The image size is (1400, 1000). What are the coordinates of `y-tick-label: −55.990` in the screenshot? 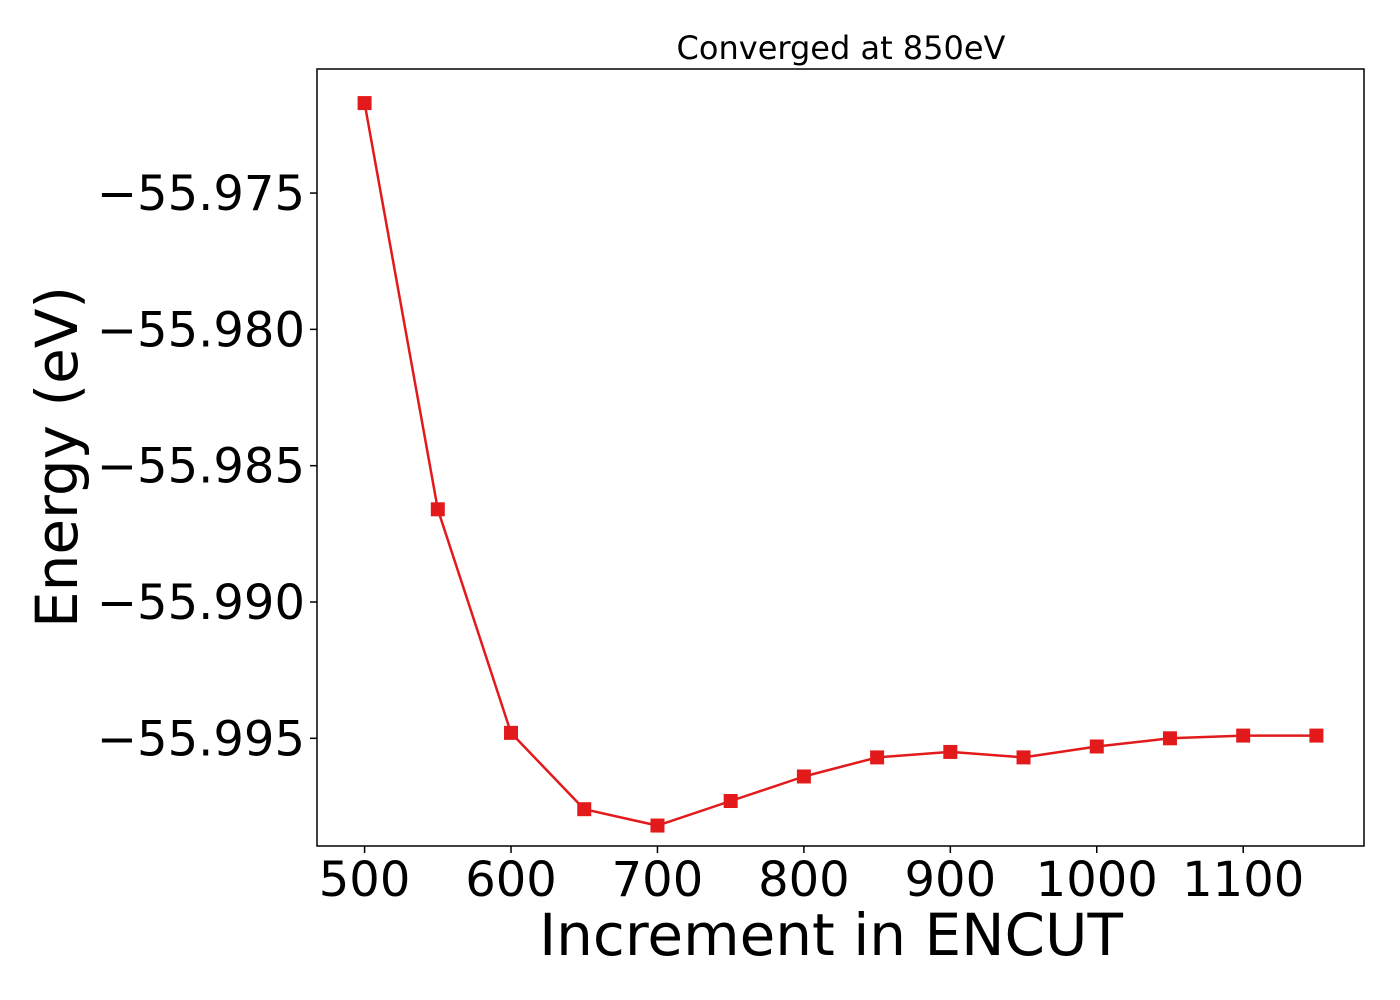 It's located at (201, 603).